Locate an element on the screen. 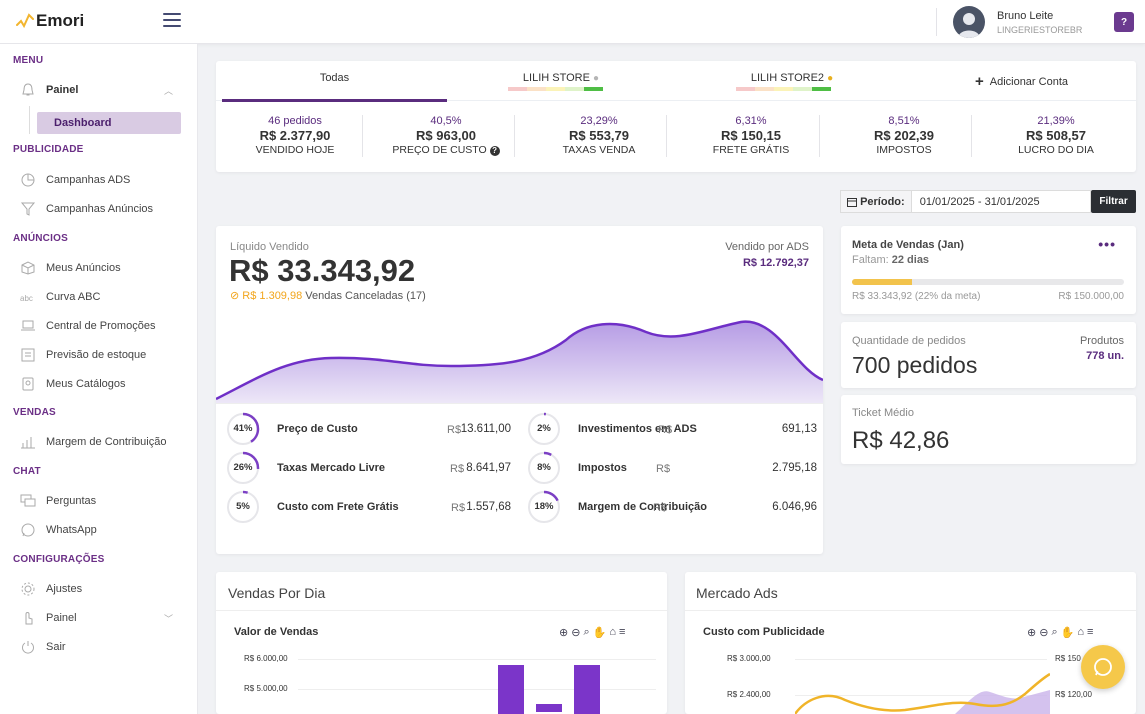 This screenshot has width=1145, height=714. abc-icon: abc is located at coordinates (26, 298).